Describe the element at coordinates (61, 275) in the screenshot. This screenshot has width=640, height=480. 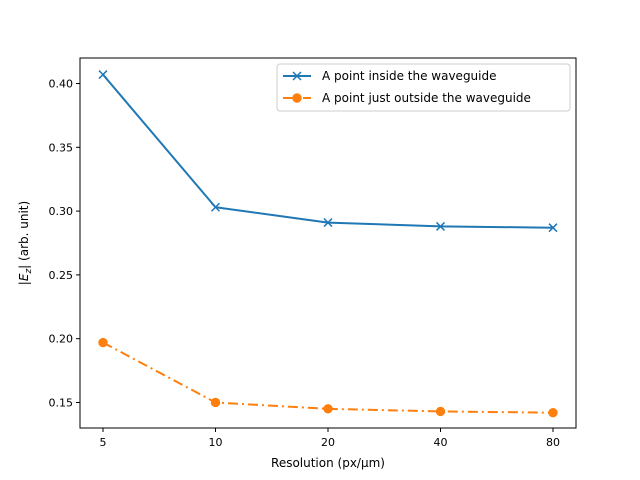
I see `y-tick-label: 0.25` at that location.